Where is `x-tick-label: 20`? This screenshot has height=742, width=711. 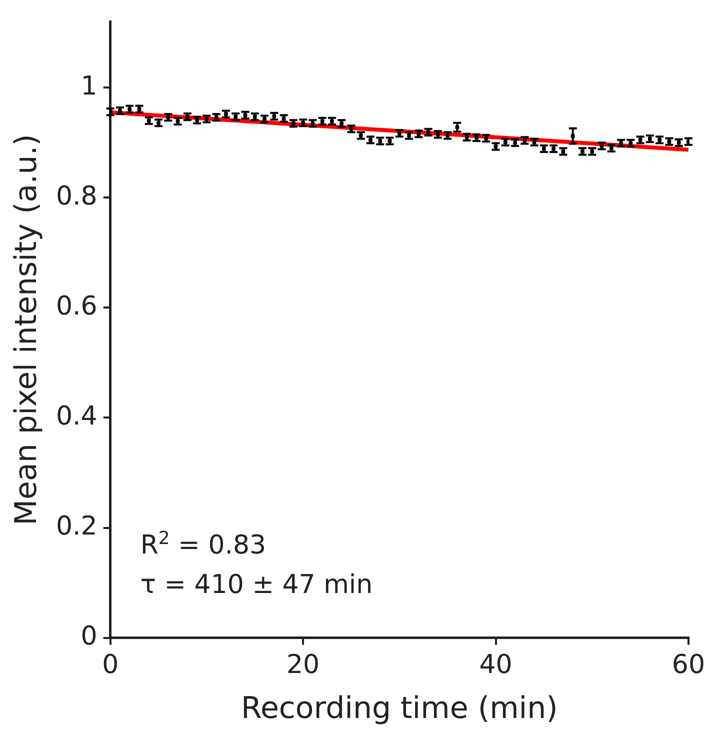 x-tick-label: 20 is located at coordinates (303, 665).